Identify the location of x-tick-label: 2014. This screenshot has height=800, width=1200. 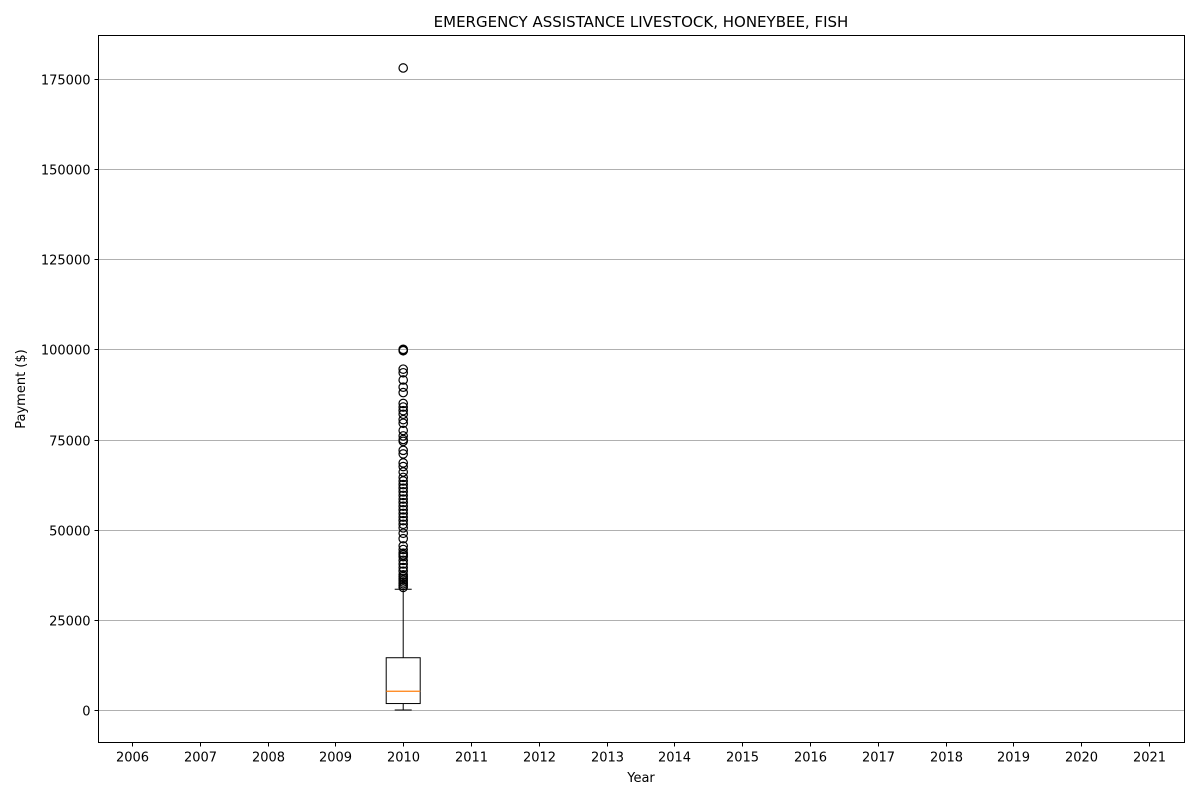
(674, 758).